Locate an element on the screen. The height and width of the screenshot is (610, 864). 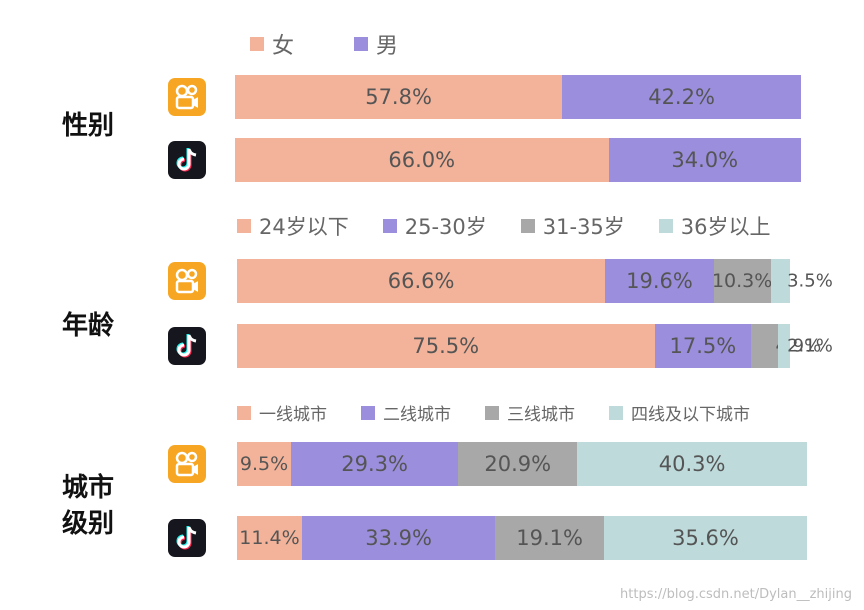
data-label: 3.5% is located at coordinates (810, 281).